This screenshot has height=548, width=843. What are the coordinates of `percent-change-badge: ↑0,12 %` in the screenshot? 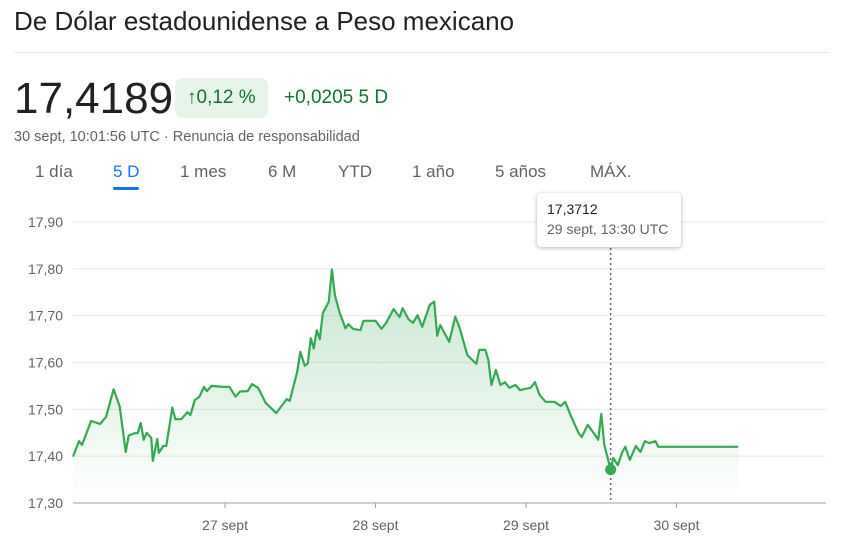 It's located at (221, 98).